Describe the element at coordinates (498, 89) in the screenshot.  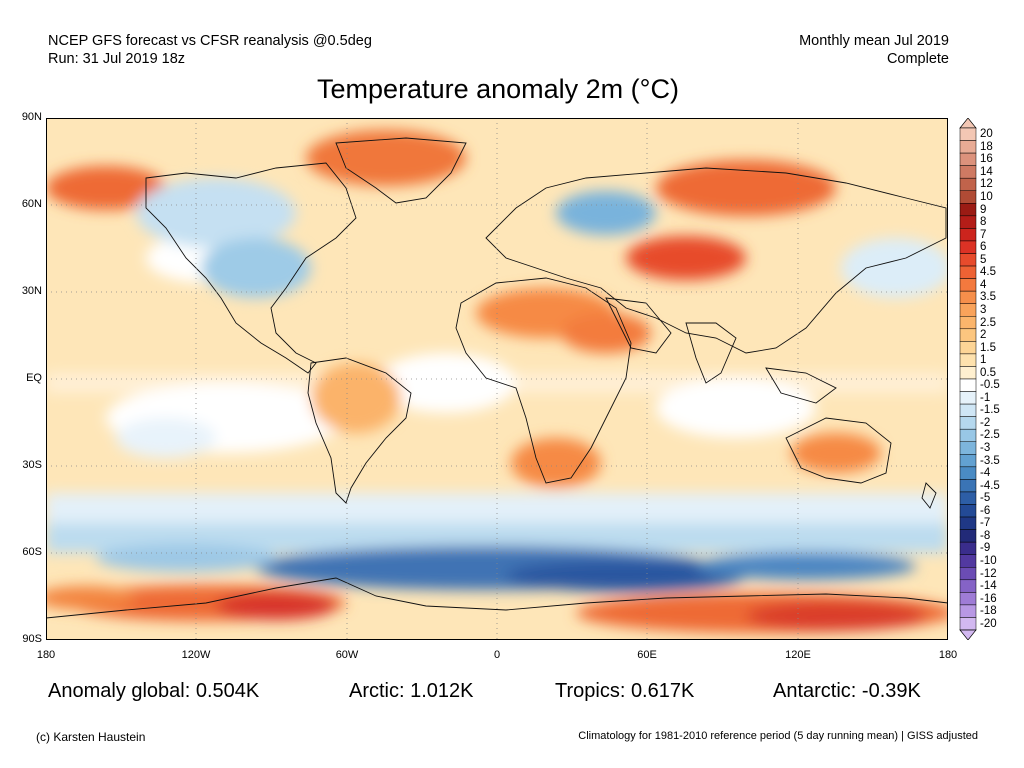
I see `map-title: Temperature anomaly 2m (°C)` at that location.